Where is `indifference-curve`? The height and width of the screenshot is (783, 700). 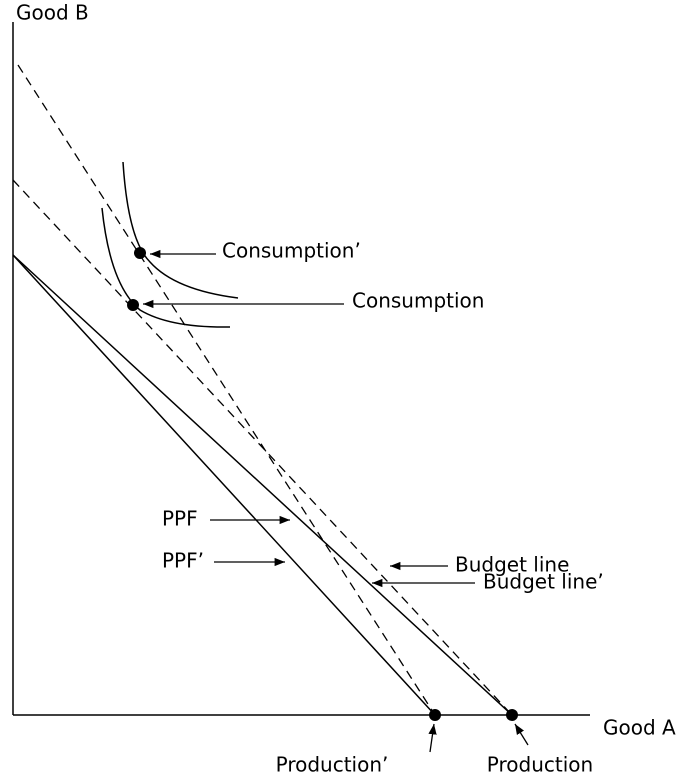
indifference-curve is located at coordinates (166, 267).